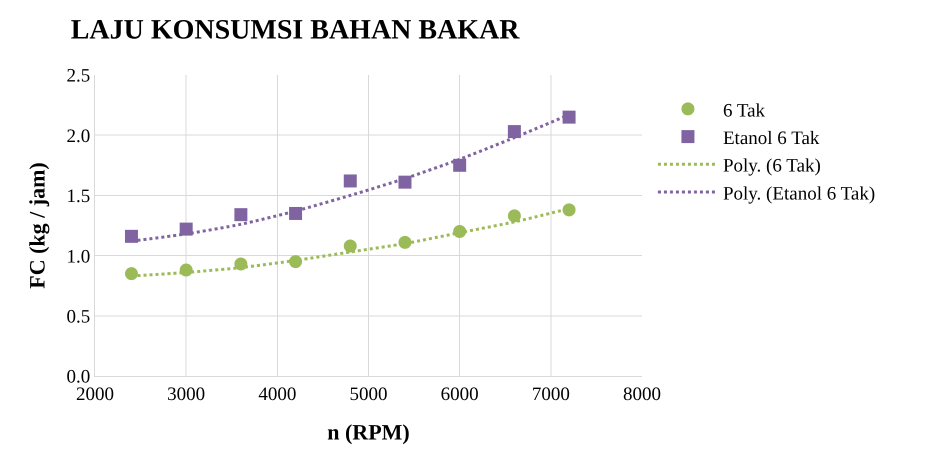 The width and height of the screenshot is (952, 468). Describe the element at coordinates (771, 166) in the screenshot. I see `legend-label: Poly. (6 Tak)` at that location.